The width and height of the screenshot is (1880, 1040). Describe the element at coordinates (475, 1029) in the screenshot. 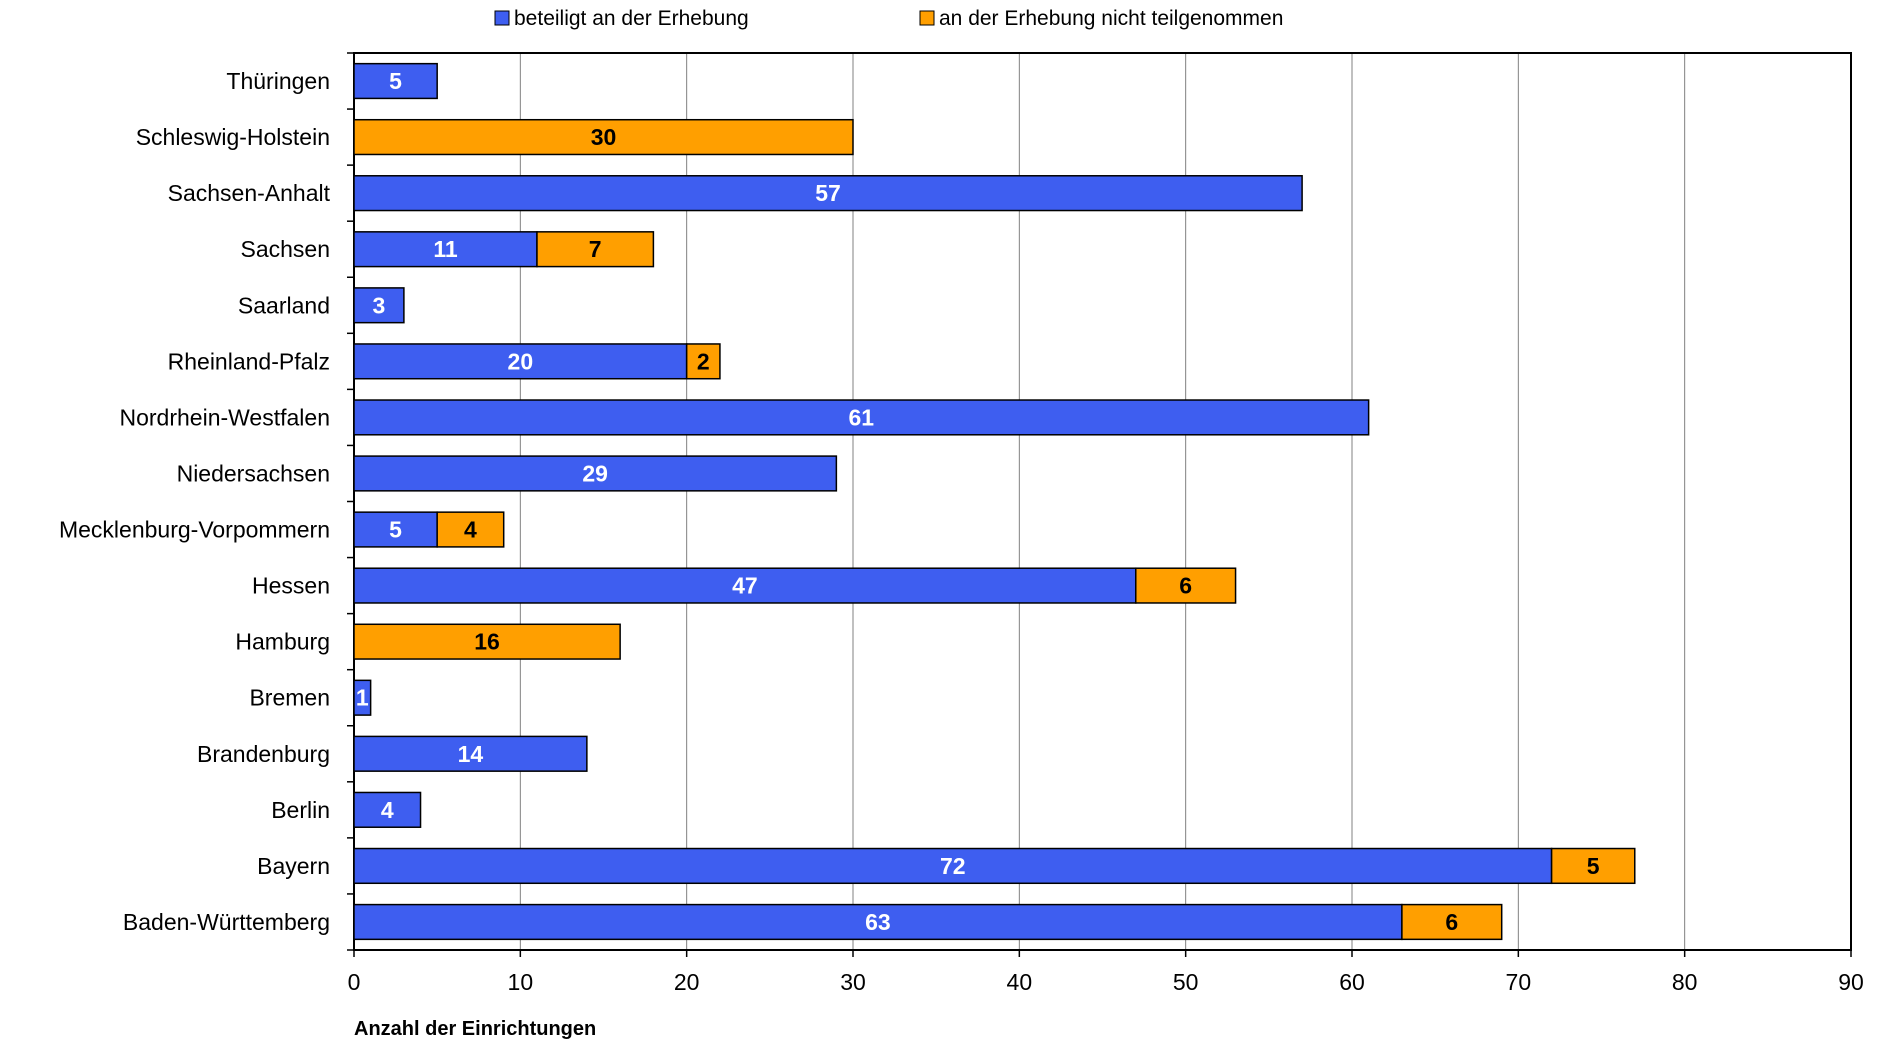

I see `x-axis-title: Anzahl der Einrichtungen` at that location.